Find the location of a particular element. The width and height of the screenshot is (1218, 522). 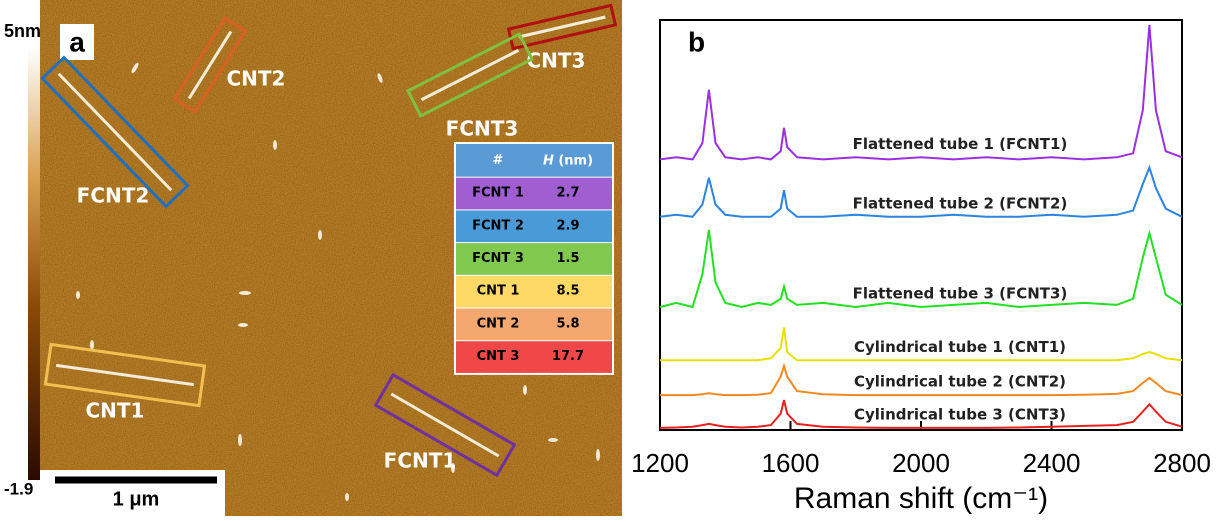

table-cell: FCNT 3 is located at coordinates (498, 258).